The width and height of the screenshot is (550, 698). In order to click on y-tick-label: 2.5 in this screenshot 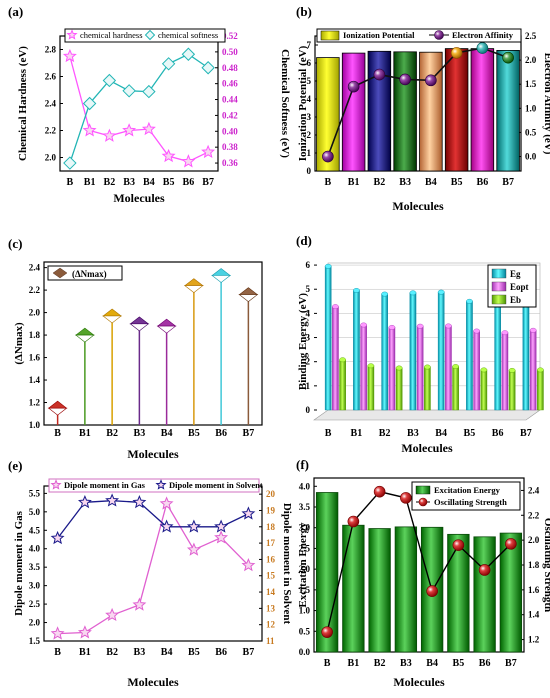, I will do `click(305, 548)`.